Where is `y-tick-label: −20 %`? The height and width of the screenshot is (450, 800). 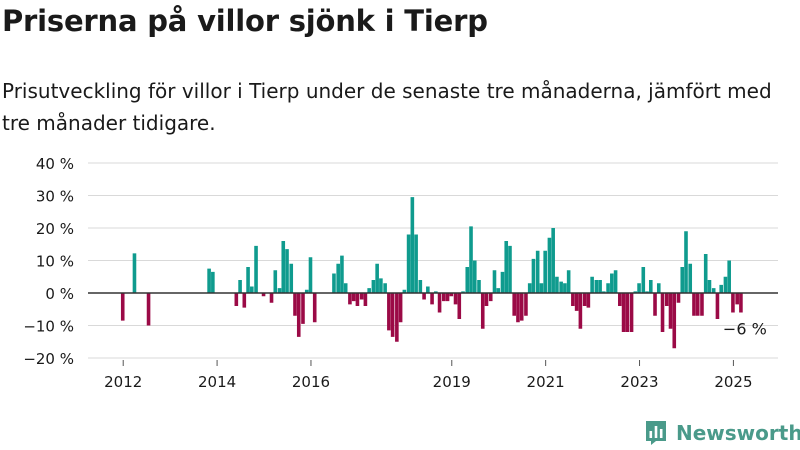 y-tick-label: −20 % is located at coordinates (48, 359).